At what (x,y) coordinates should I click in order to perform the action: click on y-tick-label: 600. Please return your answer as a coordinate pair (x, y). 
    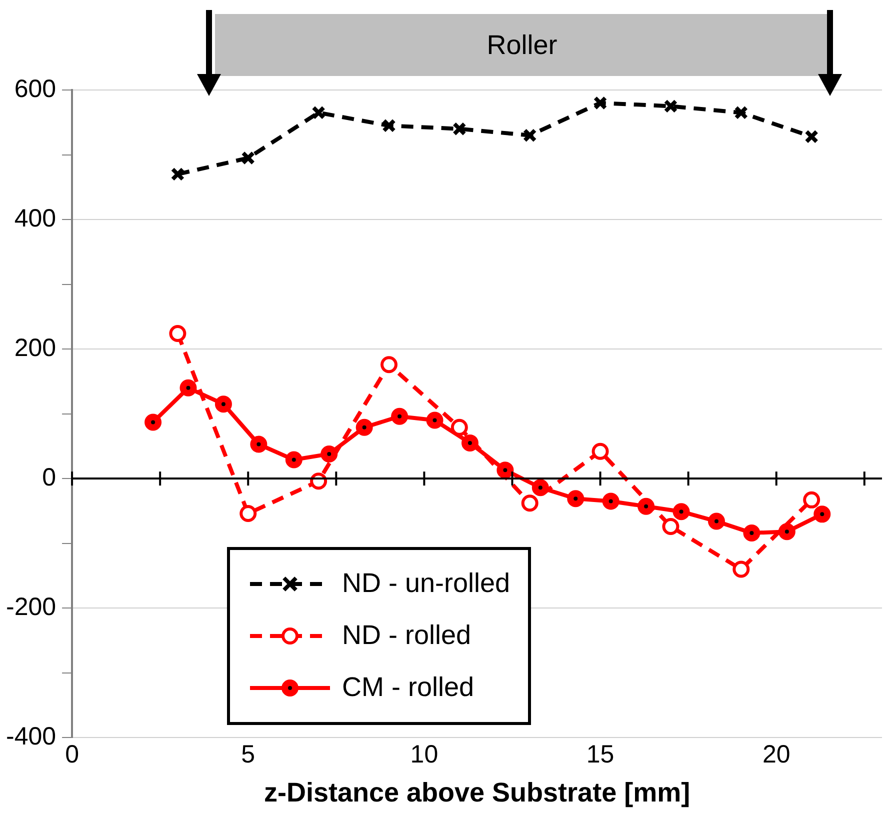
    Looking at the image, I should click on (35, 88).